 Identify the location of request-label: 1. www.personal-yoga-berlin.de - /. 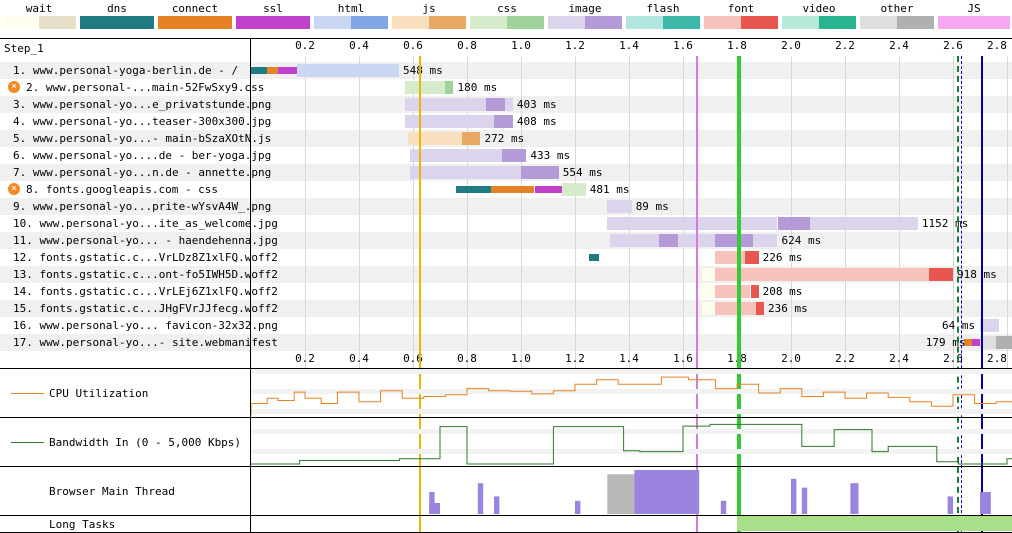
(126, 70).